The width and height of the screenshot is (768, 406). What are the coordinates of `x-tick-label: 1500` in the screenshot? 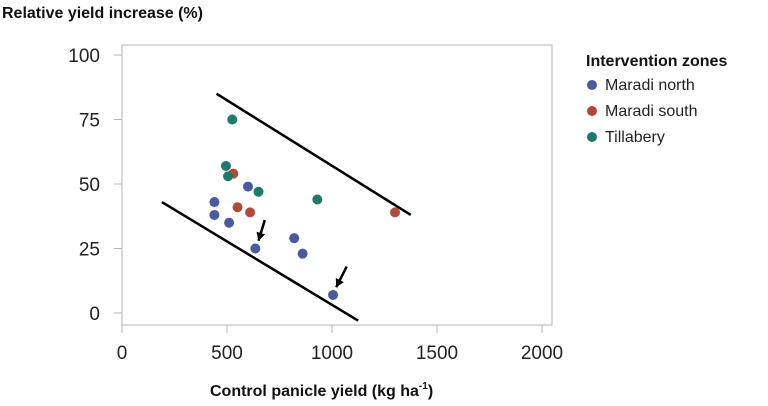 It's located at (437, 353).